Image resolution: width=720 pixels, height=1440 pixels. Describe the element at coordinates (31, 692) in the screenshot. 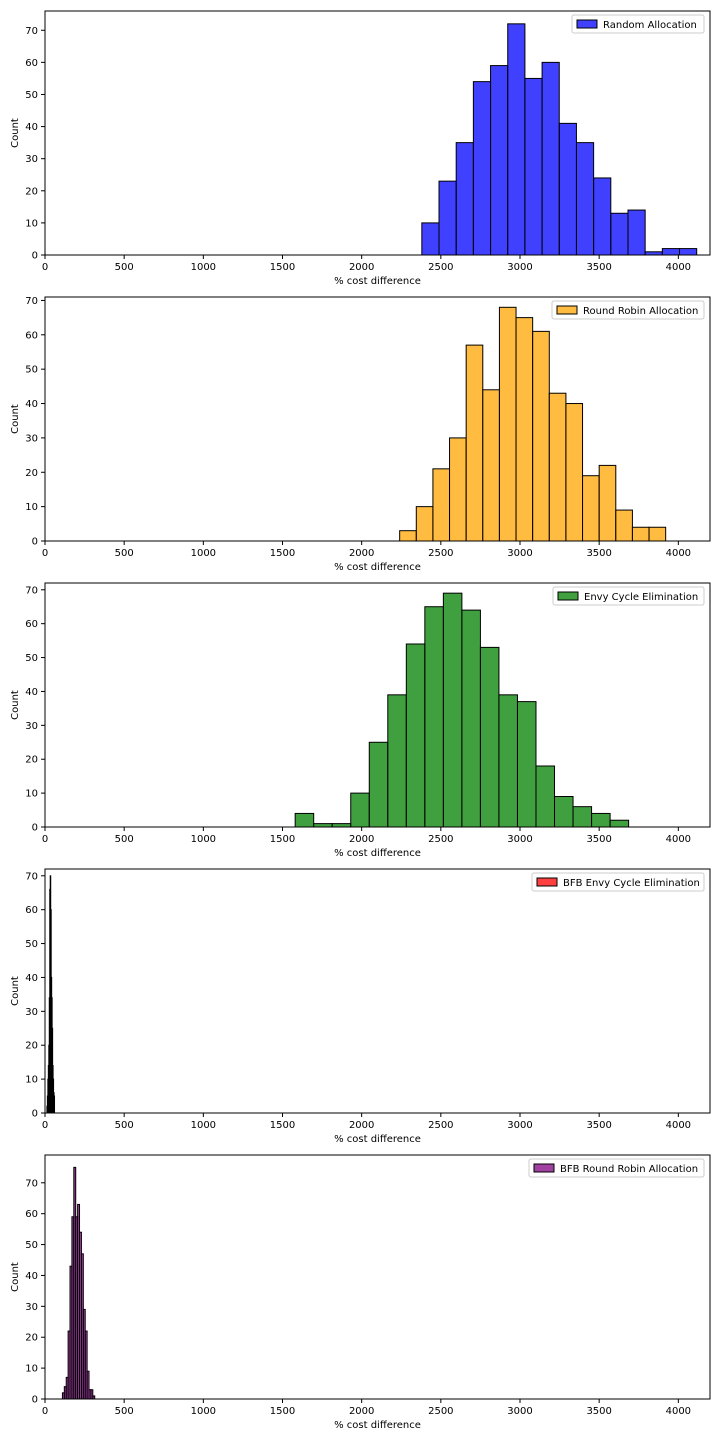

I see `y-tick-label: 40` at that location.